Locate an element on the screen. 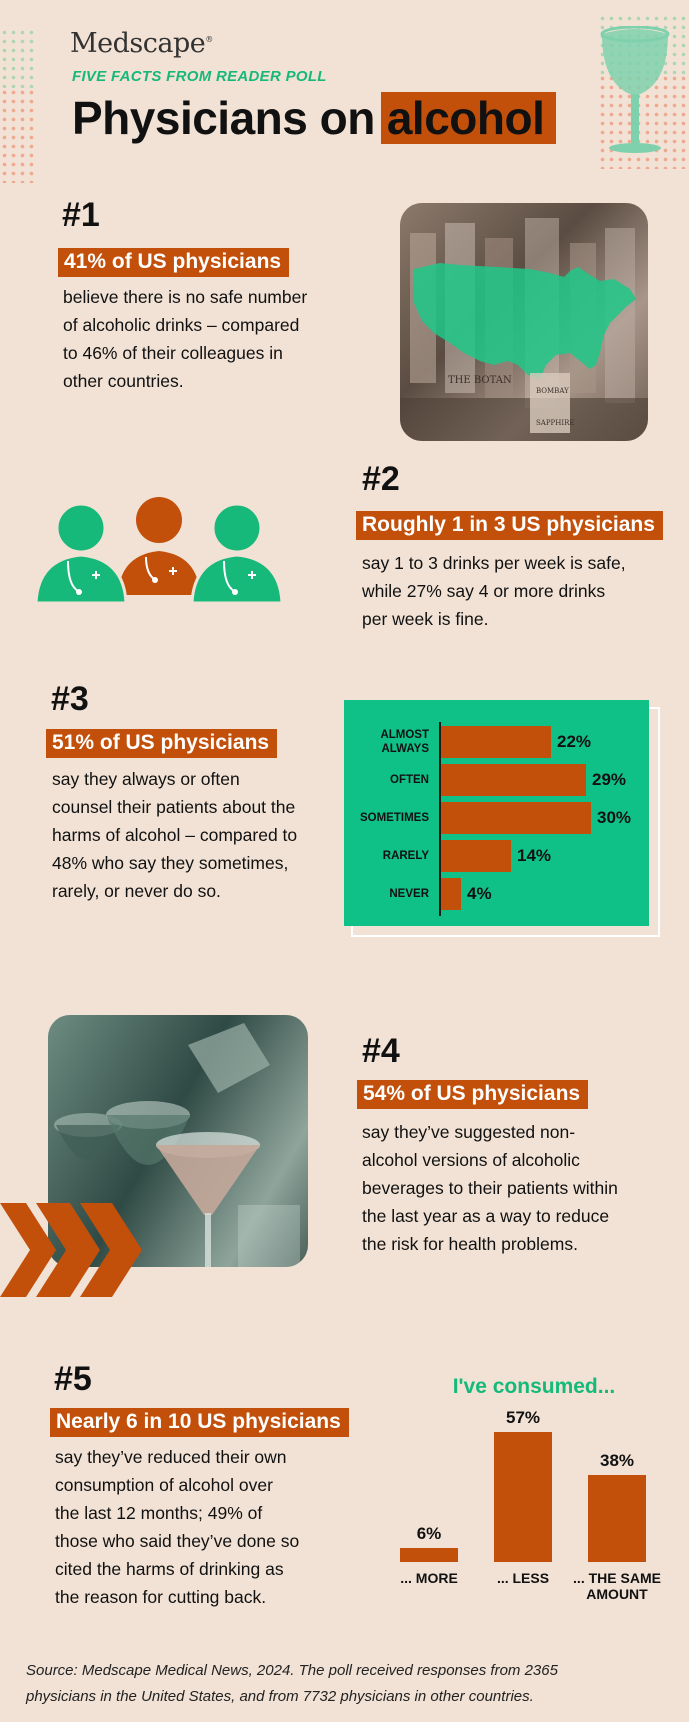 The width and height of the screenshot is (689, 1722). category-label: ALMOST ALWAYS is located at coordinates (404, 742).